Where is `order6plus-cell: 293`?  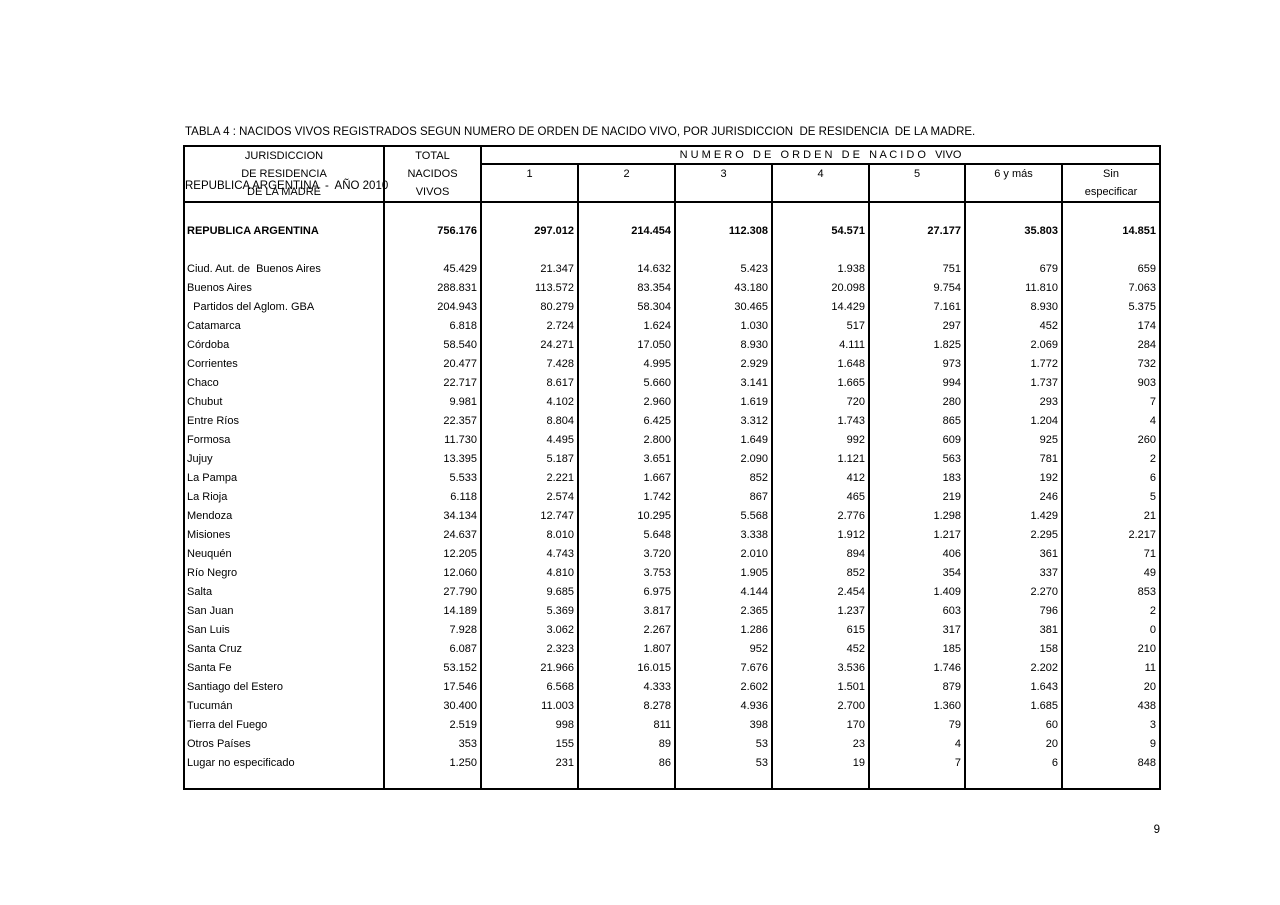 order6plus-cell: 293 is located at coordinates (1014, 402).